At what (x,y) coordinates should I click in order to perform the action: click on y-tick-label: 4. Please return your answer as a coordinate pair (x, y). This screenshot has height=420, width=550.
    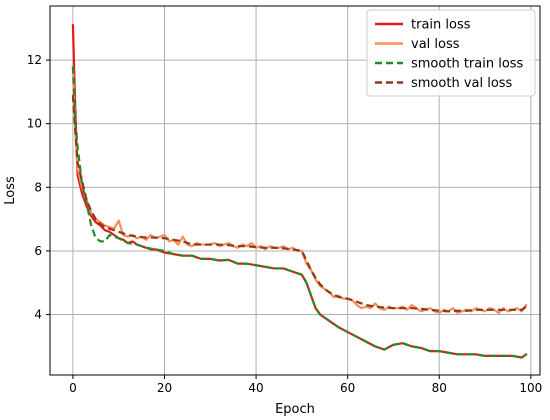
    Looking at the image, I should click on (38, 315).